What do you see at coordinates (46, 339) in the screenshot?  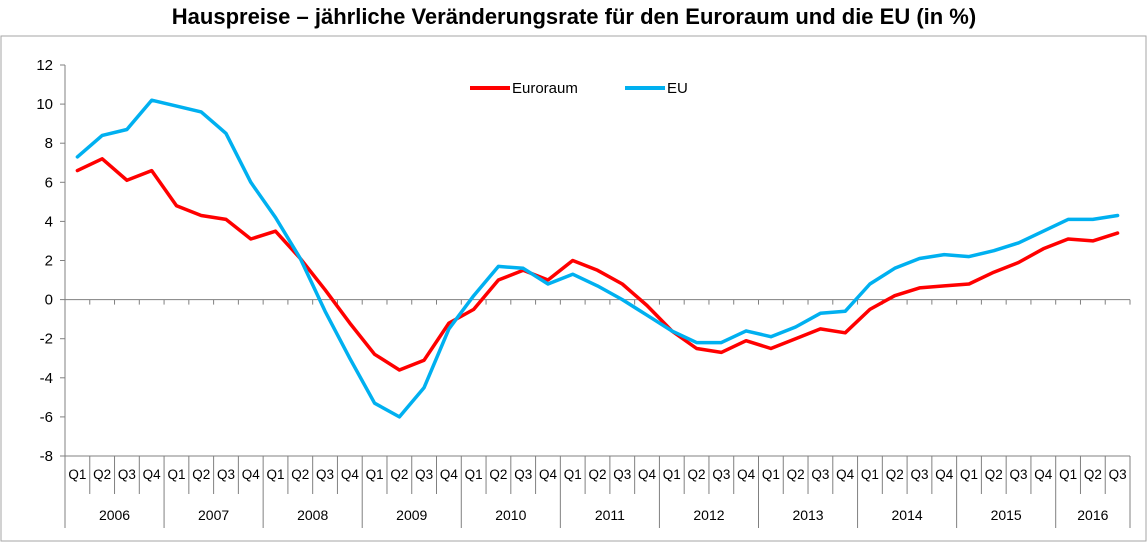 I see `y-tick-label: -2` at bounding box center [46, 339].